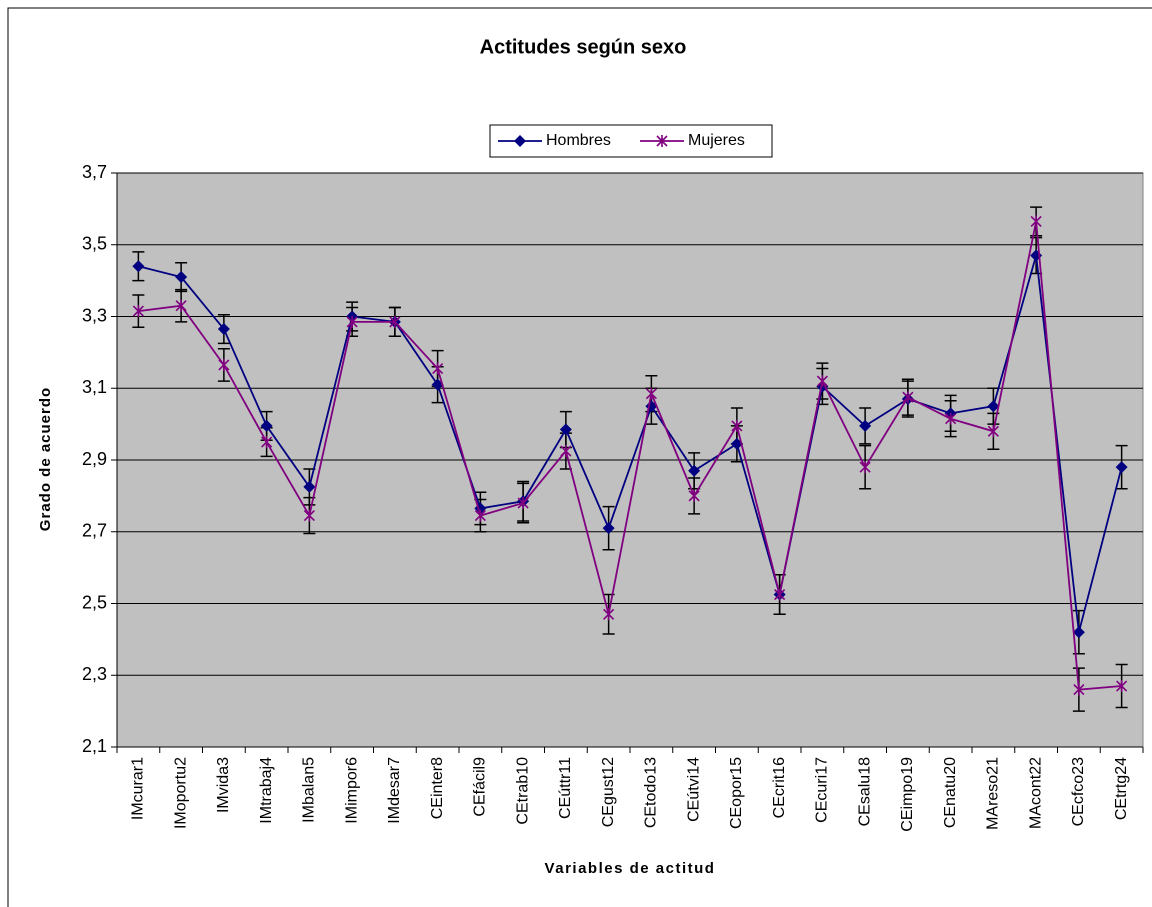 This screenshot has width=1152, height=907. What do you see at coordinates (94, 674) in the screenshot?
I see `y-tick-label: 2,3` at bounding box center [94, 674].